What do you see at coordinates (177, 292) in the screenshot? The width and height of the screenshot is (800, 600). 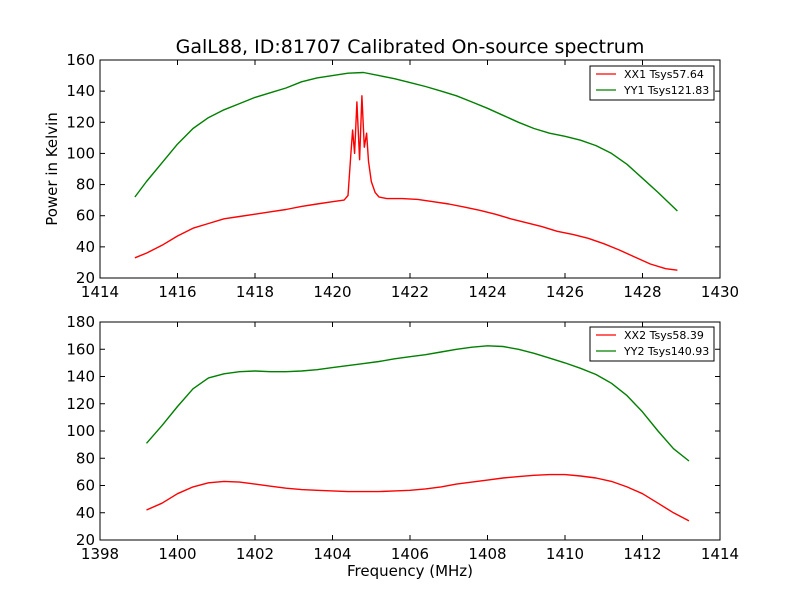 I see `top-x-tick-label: 1416` at bounding box center [177, 292].